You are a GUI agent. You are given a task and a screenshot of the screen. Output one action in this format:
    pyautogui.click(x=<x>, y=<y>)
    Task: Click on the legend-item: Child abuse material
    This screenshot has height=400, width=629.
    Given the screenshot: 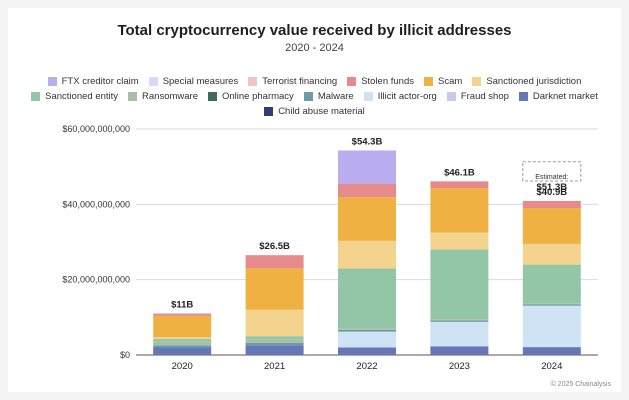 What is the action you would take?
    pyautogui.click(x=314, y=111)
    